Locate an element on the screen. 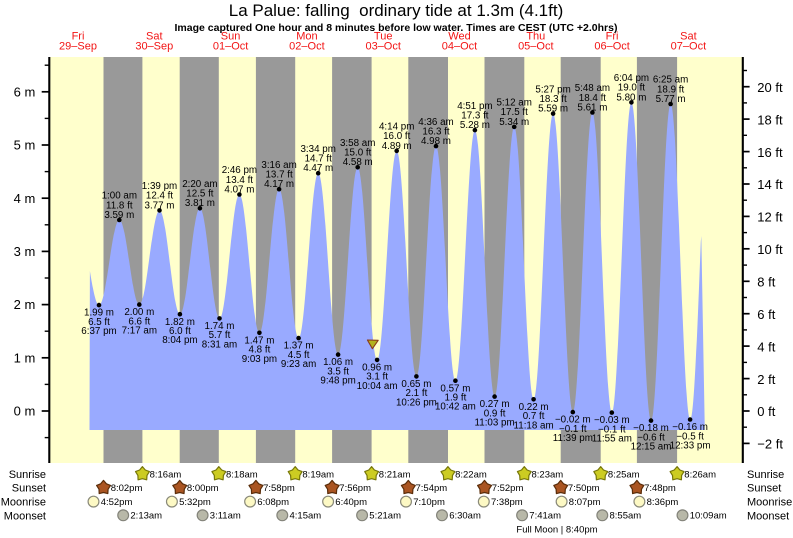 This screenshot has width=793, height=538. svg-text: 8:23am is located at coordinates (548, 474).